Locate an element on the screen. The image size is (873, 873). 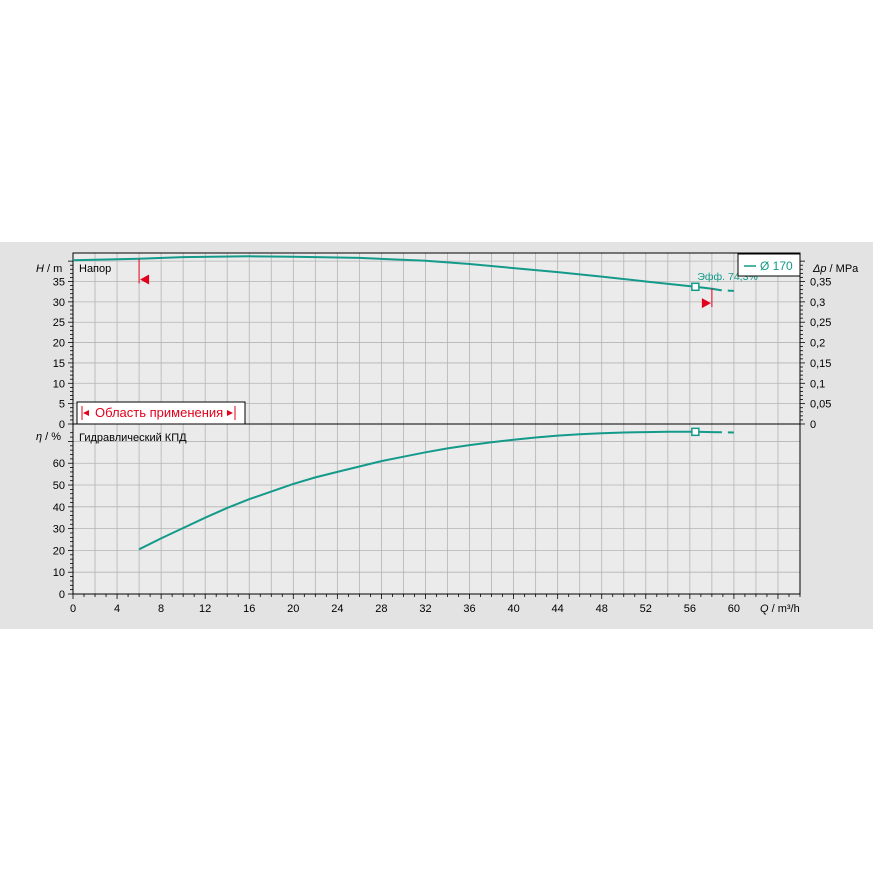
x-tick-label: 28 is located at coordinates (381, 609).